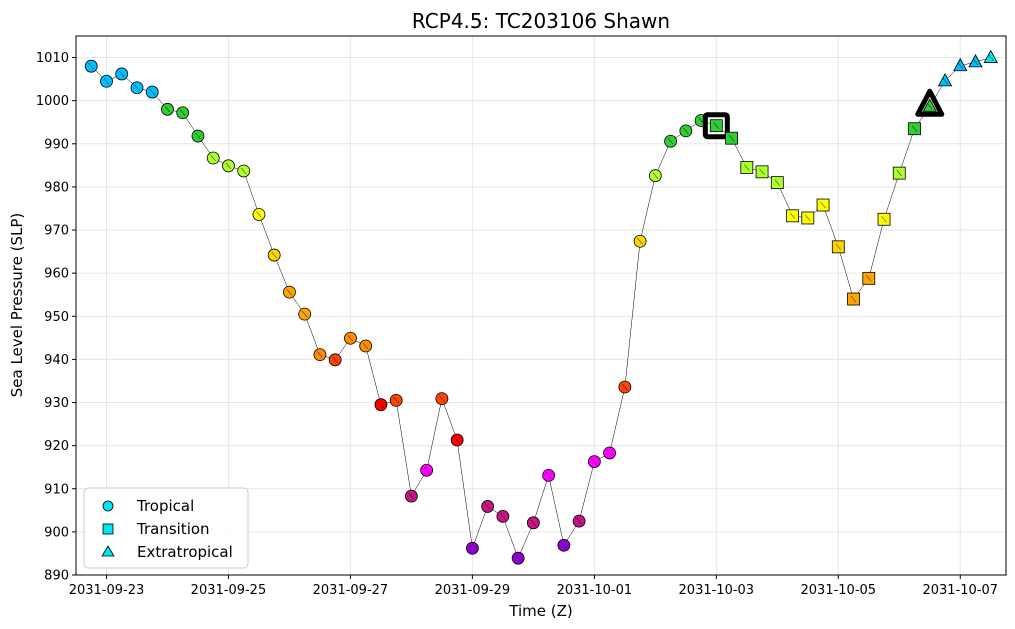 This screenshot has width=1015, height=629. I want to click on legend-extratropical-label: Extratropical, so click(185, 552).